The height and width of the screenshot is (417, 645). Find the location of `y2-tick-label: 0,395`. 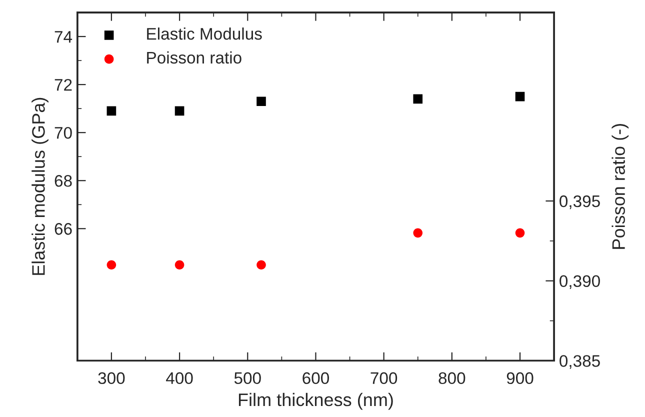

y2-tick-label: 0,395 is located at coordinates (580, 202).